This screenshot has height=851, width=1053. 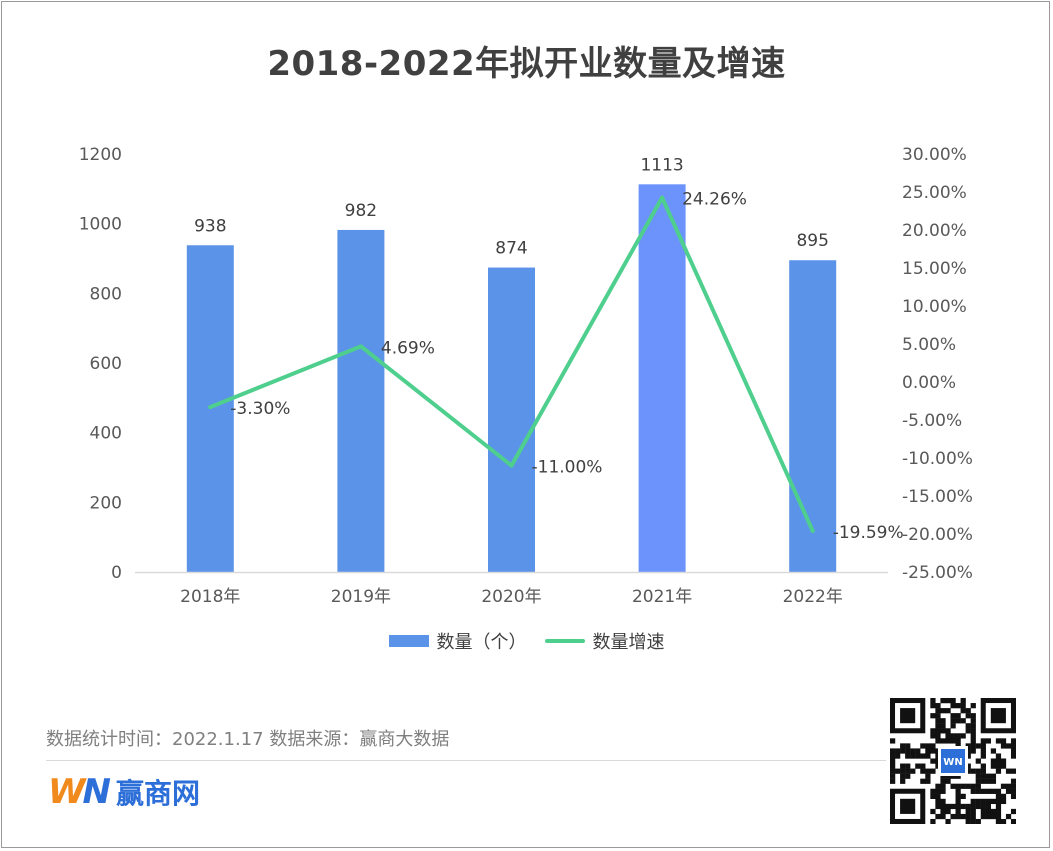 I want to click on growth-value-label: 24.26%, so click(x=714, y=200).